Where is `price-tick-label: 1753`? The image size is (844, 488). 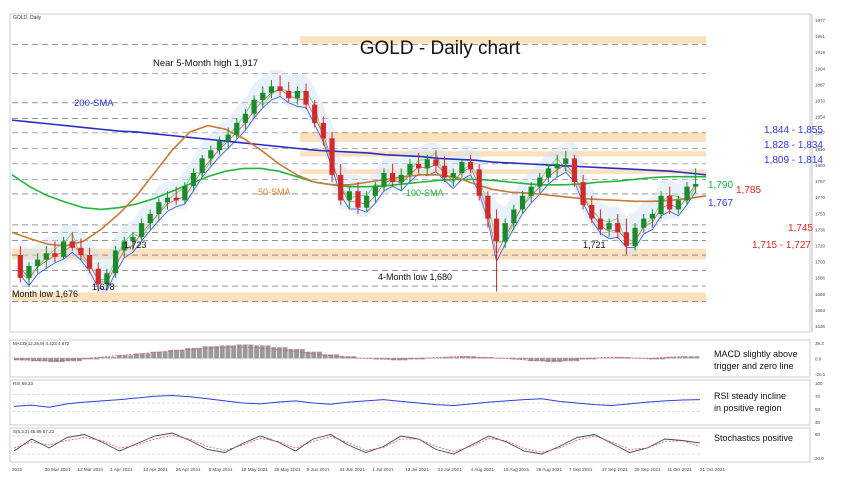
price-tick-label: 1753 is located at coordinates (820, 213).